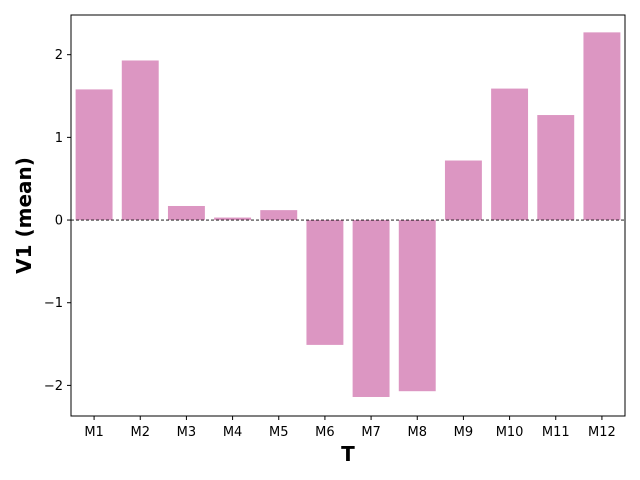 The height and width of the screenshot is (480, 640). I want to click on y-tick-label: −1, so click(53, 303).